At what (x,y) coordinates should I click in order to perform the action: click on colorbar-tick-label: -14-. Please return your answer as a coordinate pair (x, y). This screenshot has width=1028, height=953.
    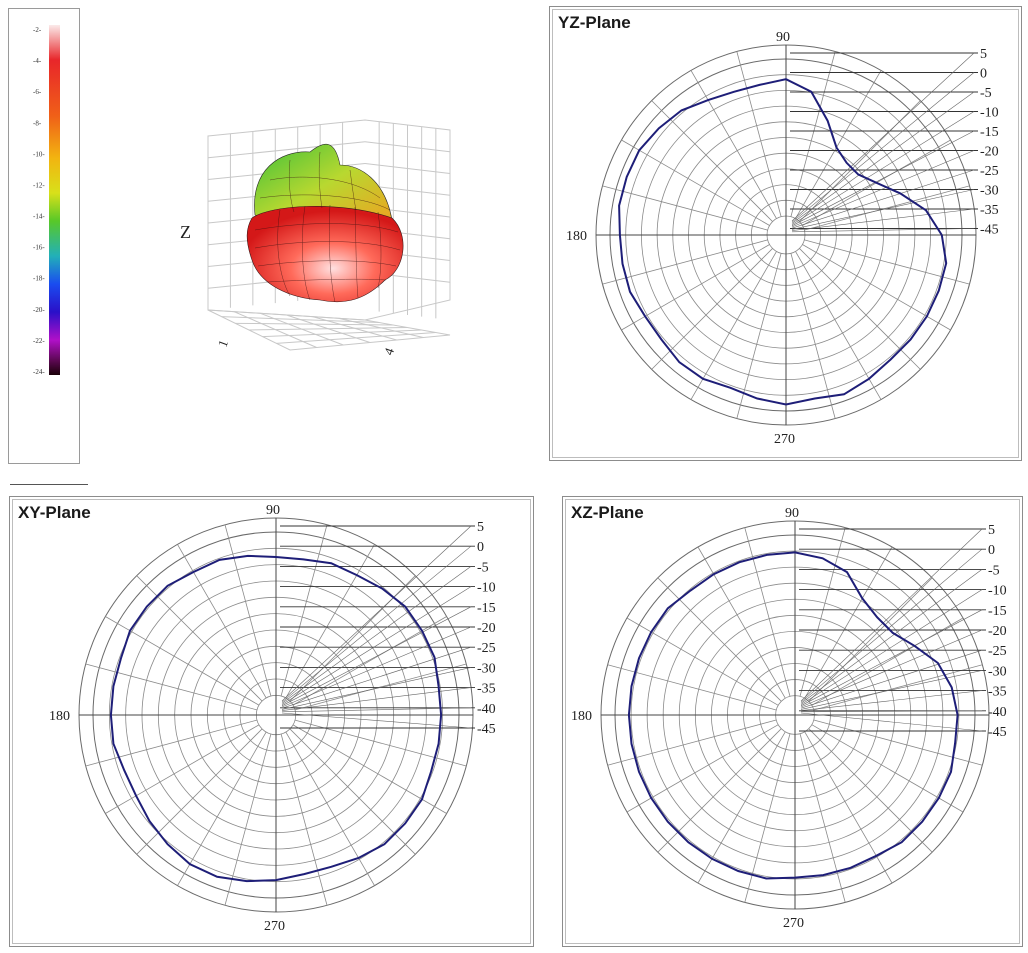
    Looking at the image, I should click on (39, 217).